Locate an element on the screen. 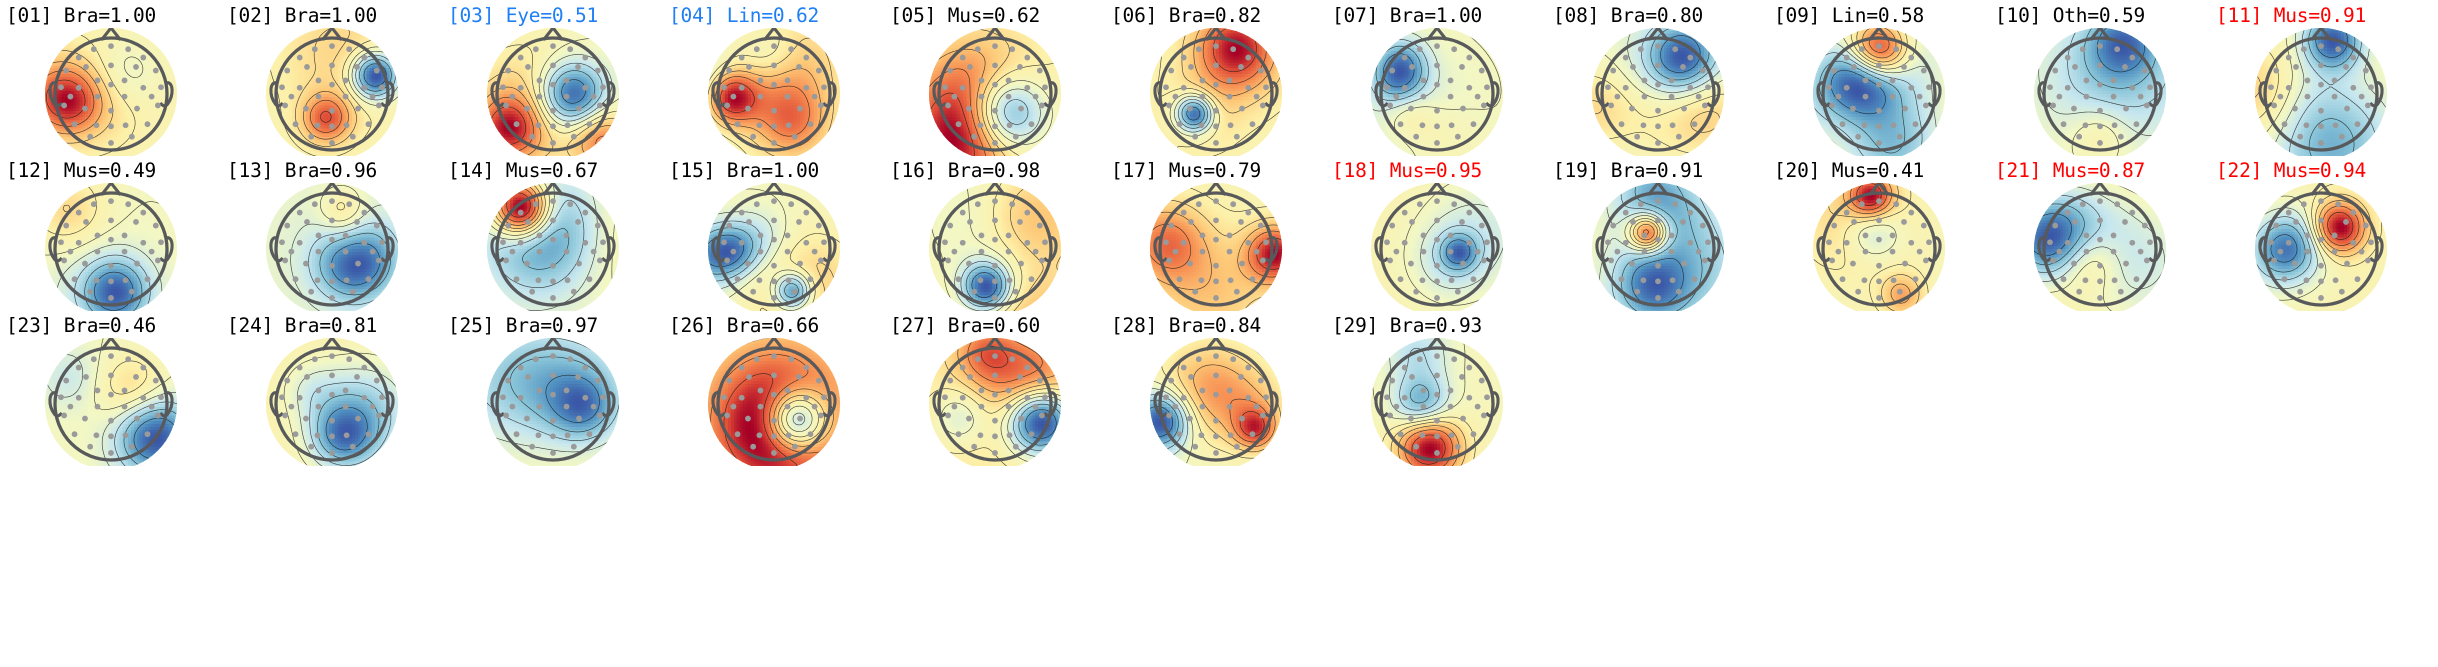 This screenshot has width=2438, height=667. component-cell-08: [08] Bra=0.80 is located at coordinates (1657, 81).